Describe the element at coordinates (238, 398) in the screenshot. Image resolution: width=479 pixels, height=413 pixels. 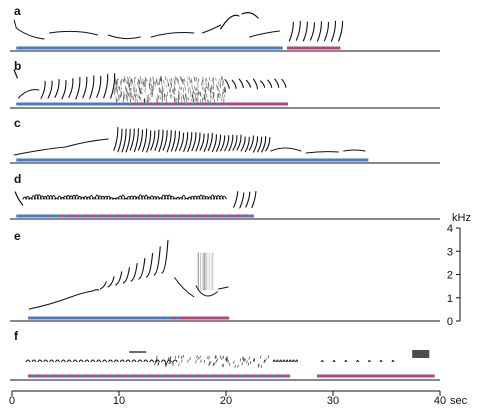
I see `time-axis: 0 10 20 30 40 sec` at that location.